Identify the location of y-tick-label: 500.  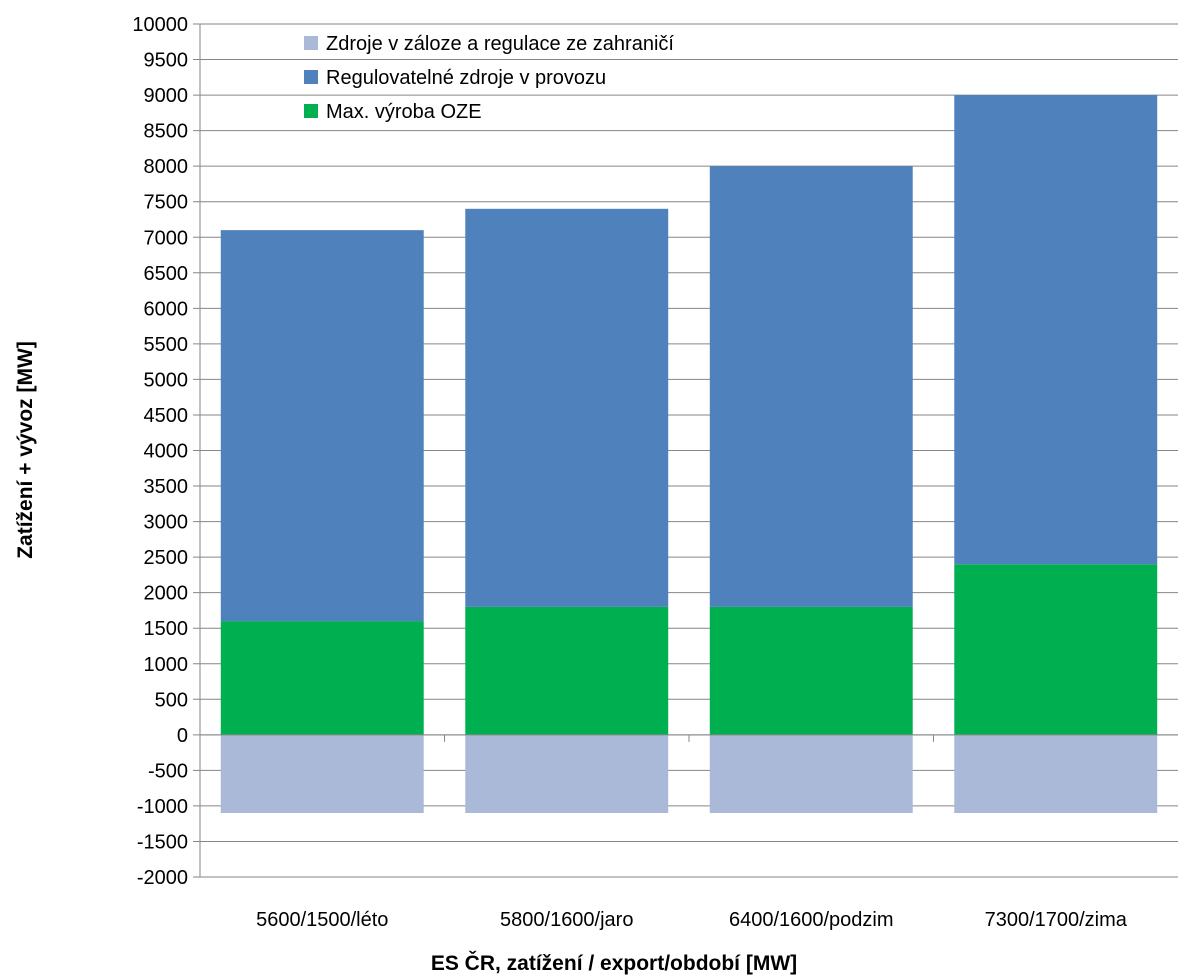
(171, 700).